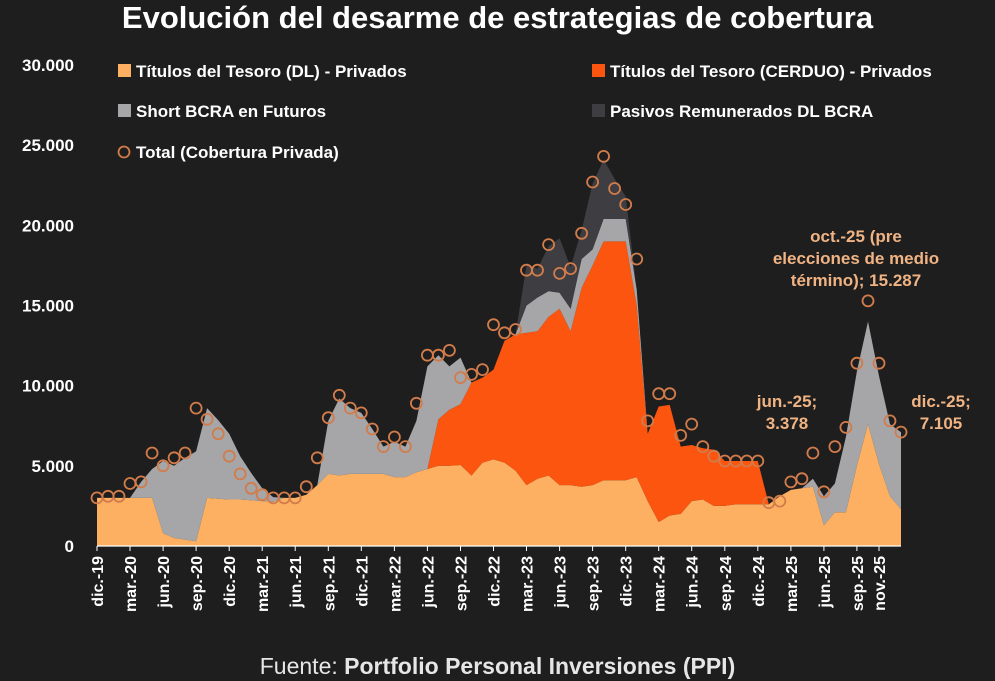 This screenshot has height=681, width=995. I want to click on x-tick-label: mar.-23, so click(528, 584).